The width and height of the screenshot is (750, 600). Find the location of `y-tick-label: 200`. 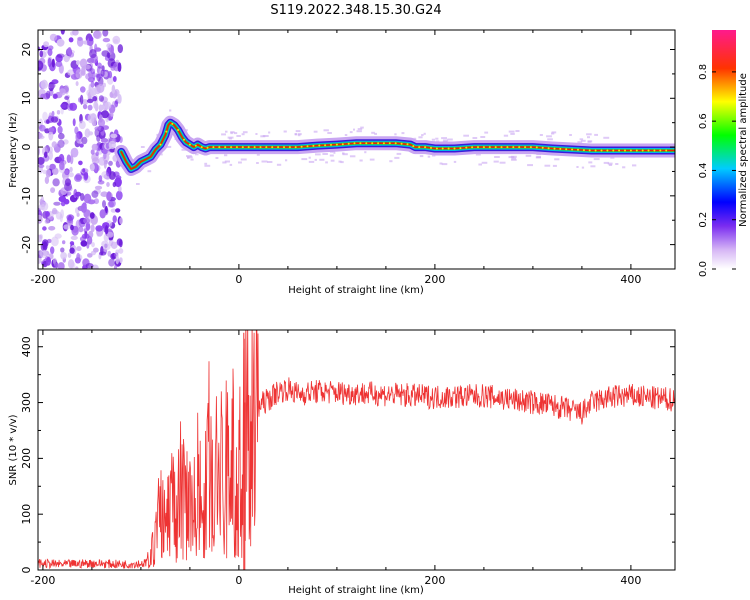

y-tick-label: 200 is located at coordinates (26, 458).